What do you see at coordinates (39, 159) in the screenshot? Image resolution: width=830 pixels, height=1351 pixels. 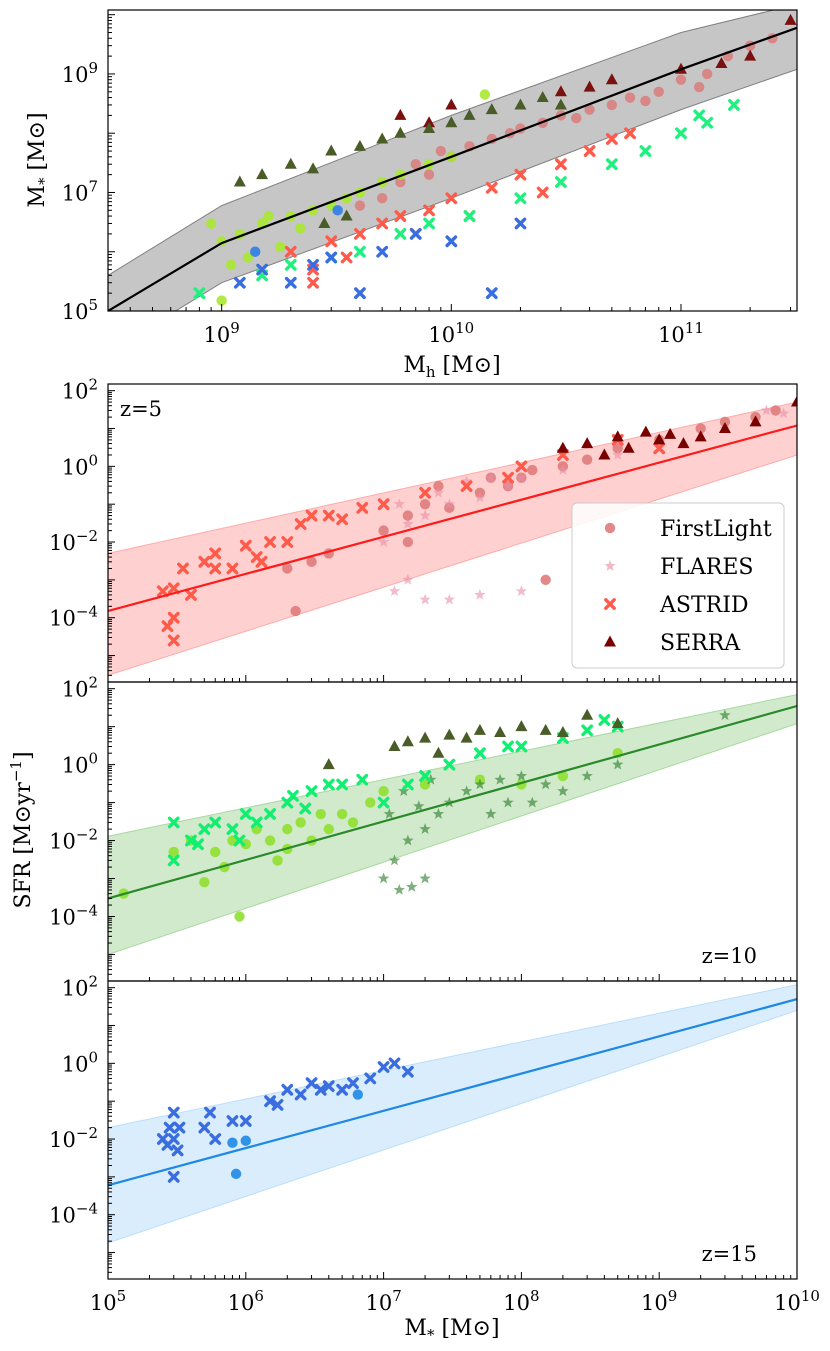 I see `y-axis-label: M* [M⊙]` at bounding box center [39, 159].